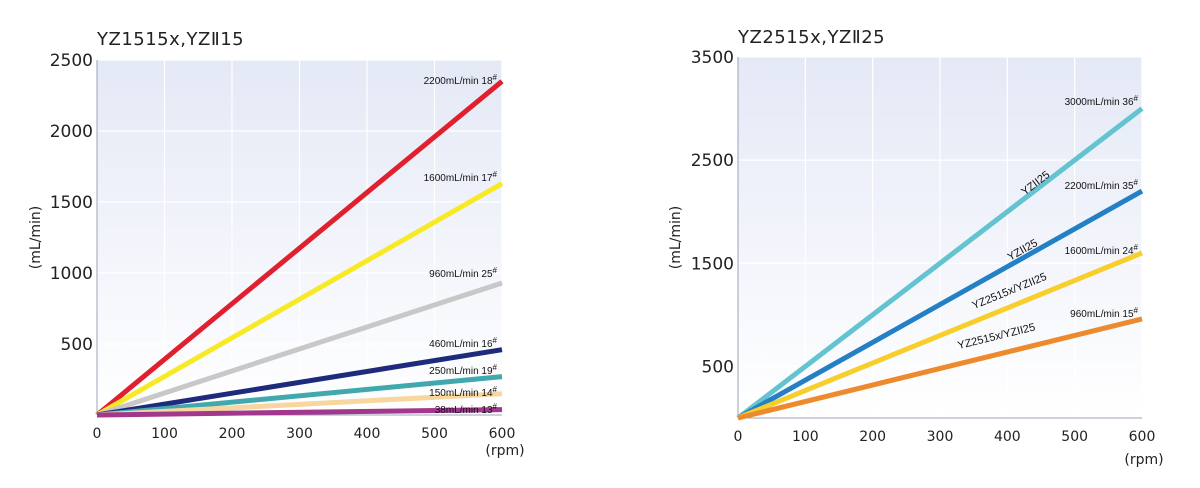 The image size is (1200, 488). What do you see at coordinates (466, 409) in the screenshot?
I see `series-label: 38mL/min 13#` at bounding box center [466, 409].